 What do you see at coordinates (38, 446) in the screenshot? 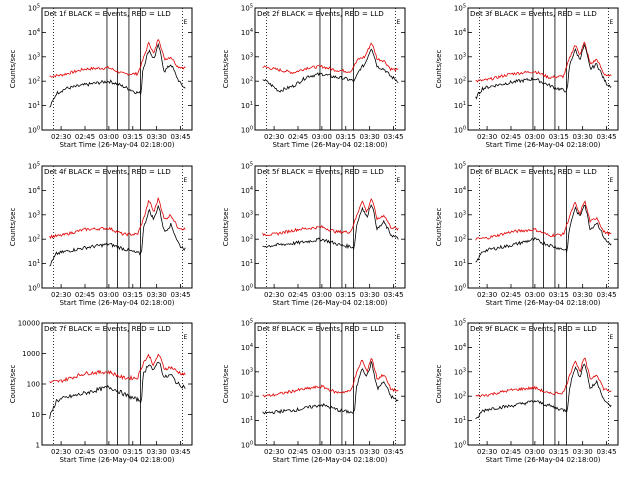
I see `y-tick-label: 1` at bounding box center [38, 446].